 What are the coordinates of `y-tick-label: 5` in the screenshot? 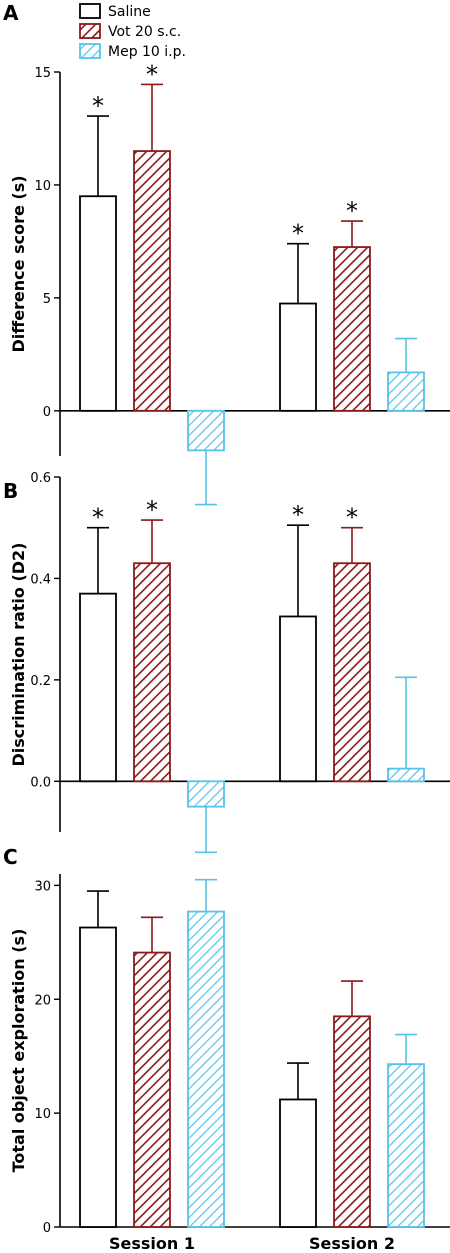 It's located at (47, 299).